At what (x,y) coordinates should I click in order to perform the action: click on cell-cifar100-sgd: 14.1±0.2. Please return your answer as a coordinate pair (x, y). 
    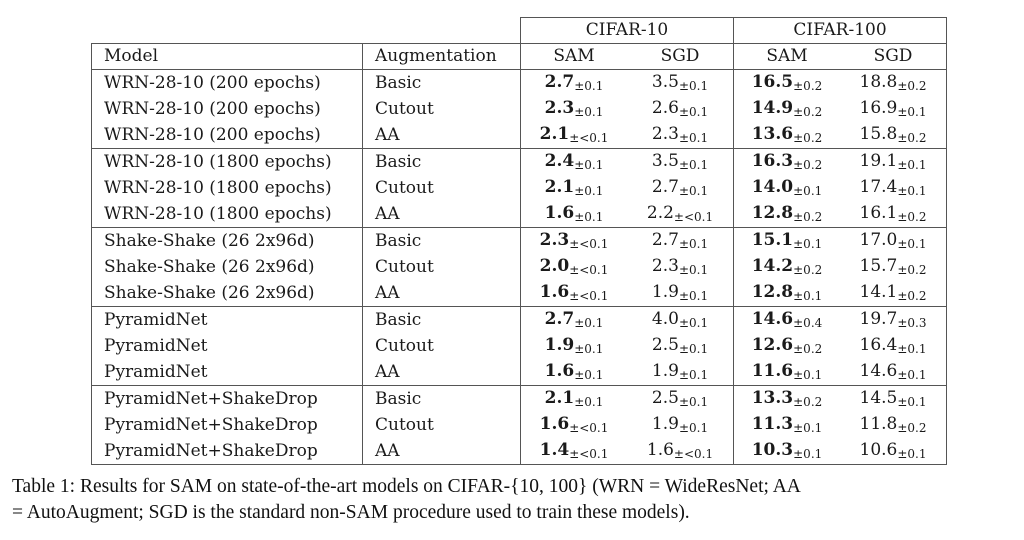
    Looking at the image, I should click on (893, 293).